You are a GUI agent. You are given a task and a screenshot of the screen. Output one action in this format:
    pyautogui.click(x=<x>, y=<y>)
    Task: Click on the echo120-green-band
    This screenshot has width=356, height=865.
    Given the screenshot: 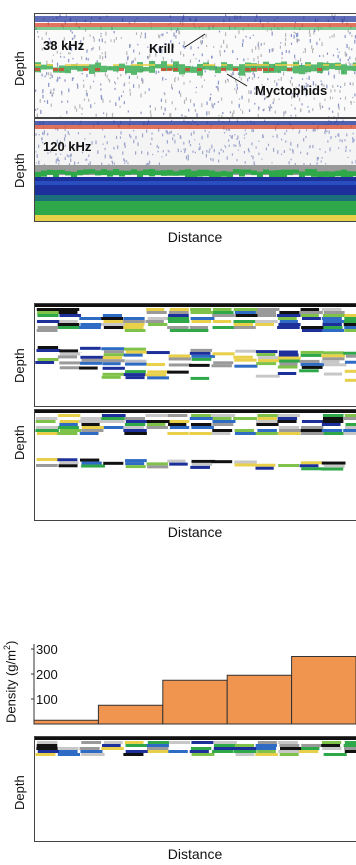 What is the action you would take?
    pyautogui.click(x=195, y=208)
    